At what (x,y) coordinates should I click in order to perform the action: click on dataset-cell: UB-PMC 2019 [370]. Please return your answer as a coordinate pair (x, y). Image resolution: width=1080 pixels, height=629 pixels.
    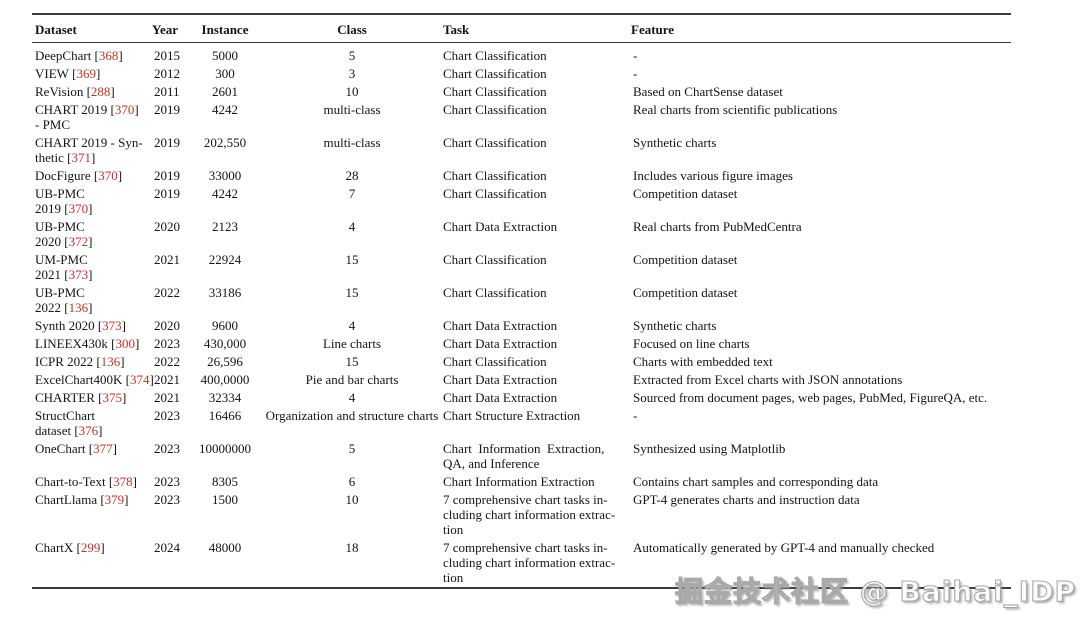
    Looking at the image, I should click on (92, 201).